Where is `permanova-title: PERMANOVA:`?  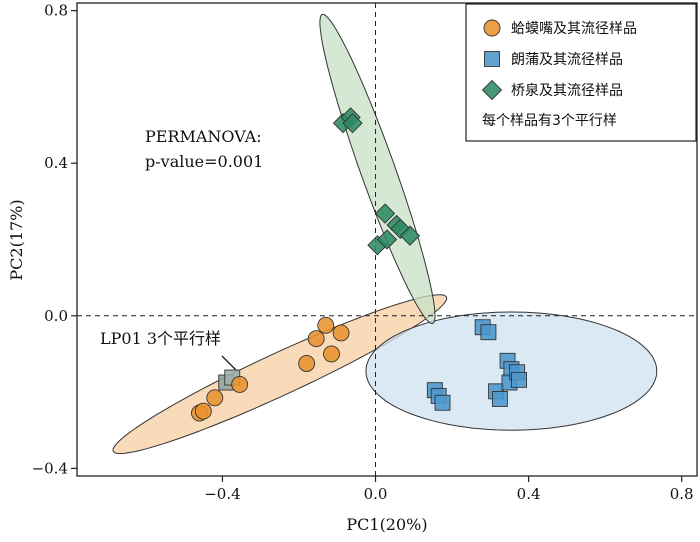
permanova-title: PERMANOVA: is located at coordinates (203, 136).